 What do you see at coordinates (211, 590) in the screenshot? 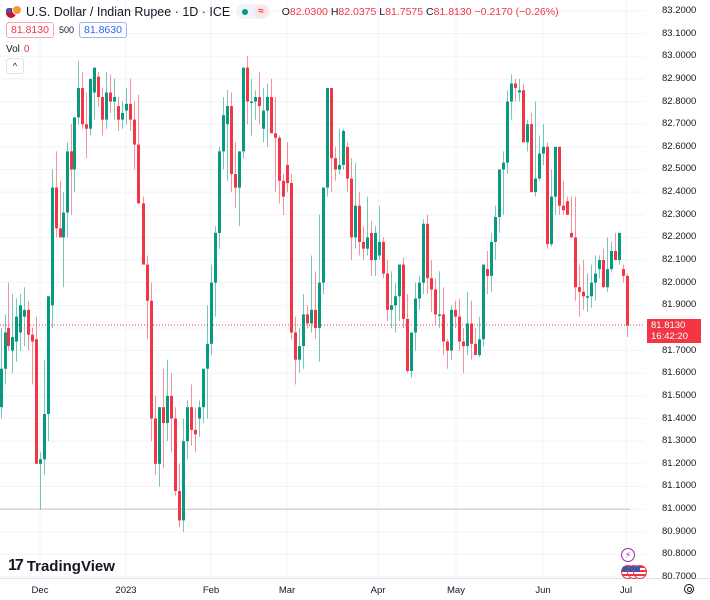
I see `time-axis-label: Feb` at bounding box center [211, 590].